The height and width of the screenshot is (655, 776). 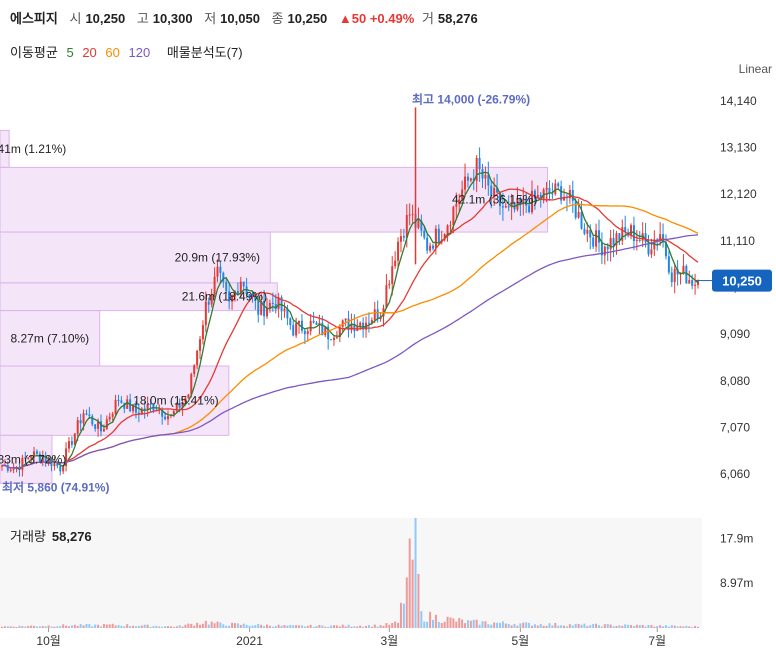 What do you see at coordinates (735, 334) in the screenshot?
I see `price-tick-label: 9,090` at bounding box center [735, 334].